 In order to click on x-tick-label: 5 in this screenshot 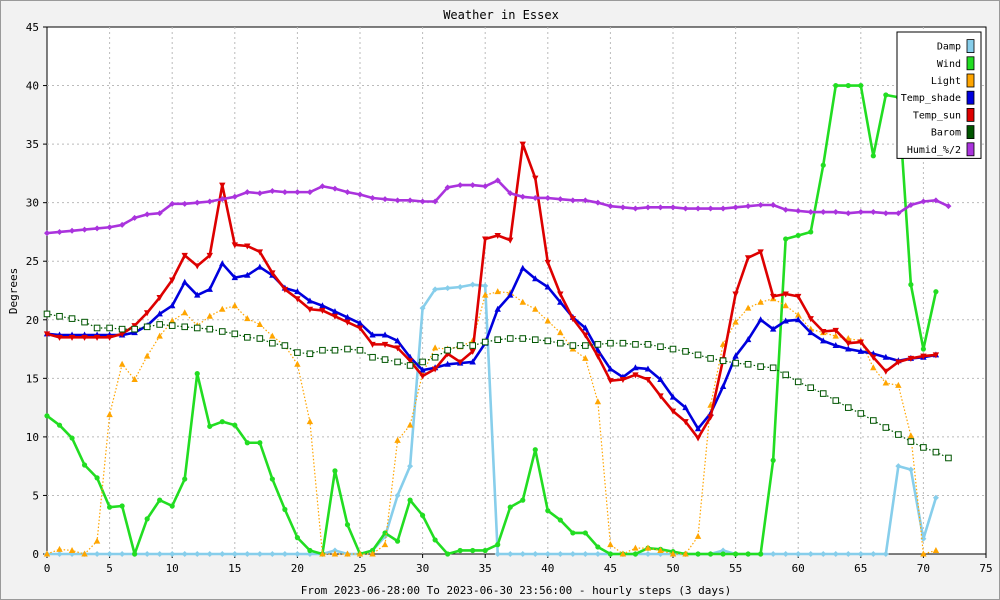, I will do `click(109, 568)`.